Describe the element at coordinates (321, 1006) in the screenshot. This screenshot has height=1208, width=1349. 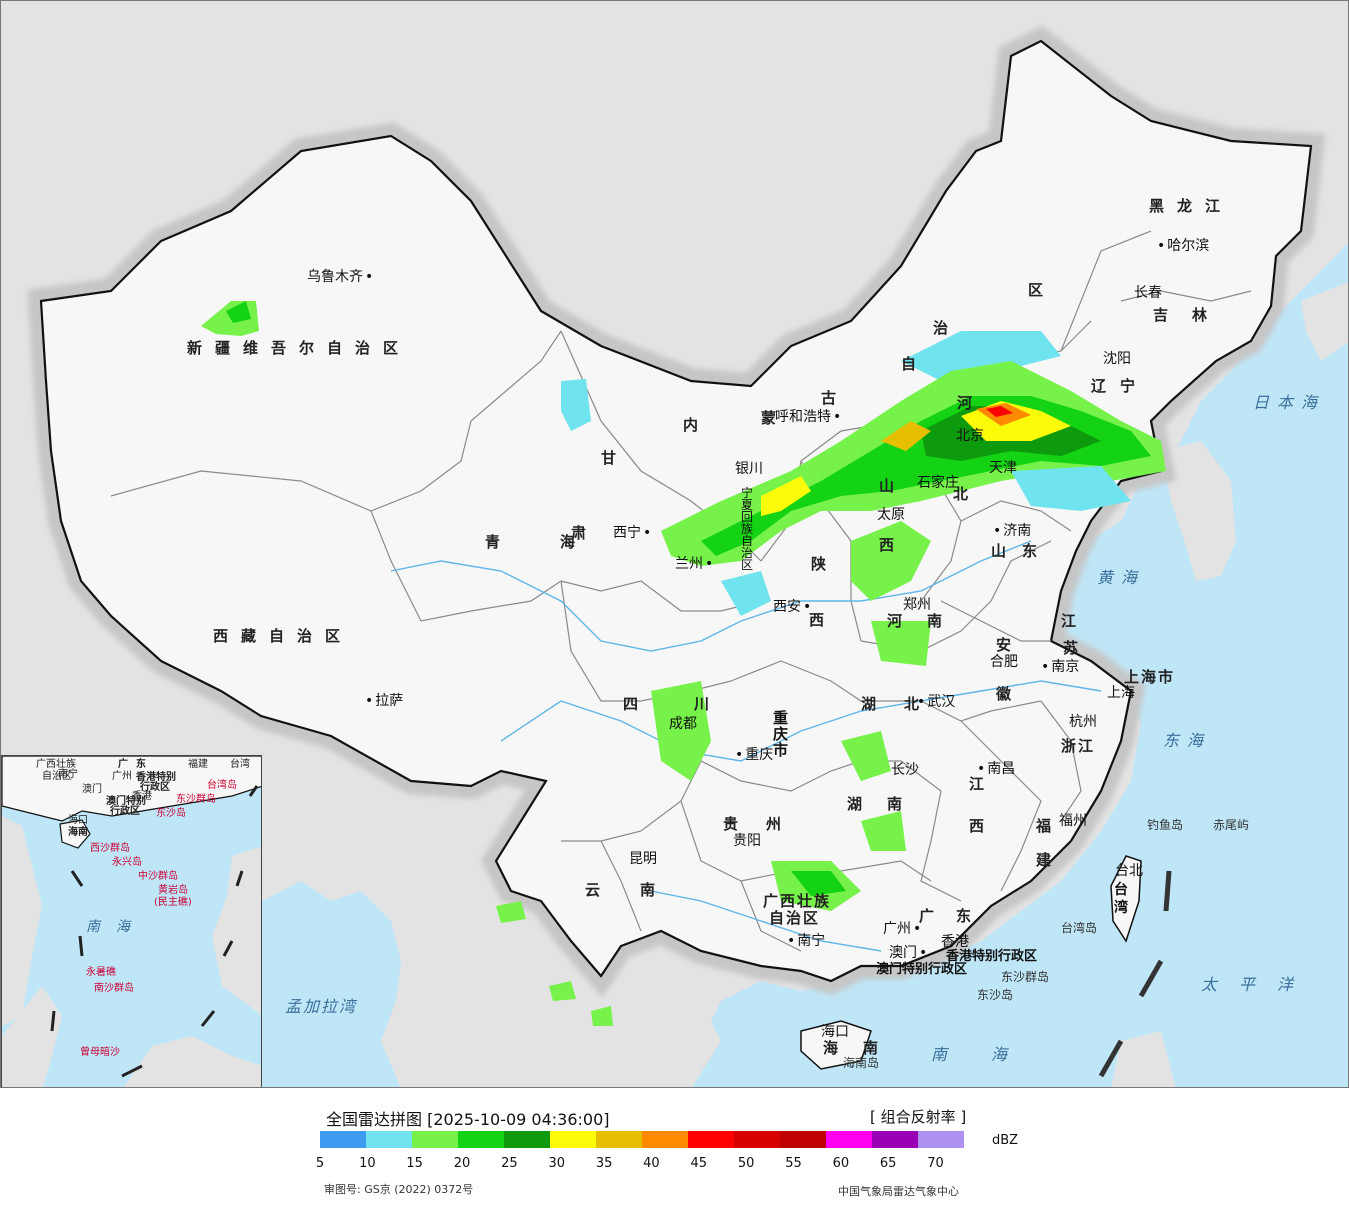
I see `sea-bengal: 孟加拉湾` at that location.